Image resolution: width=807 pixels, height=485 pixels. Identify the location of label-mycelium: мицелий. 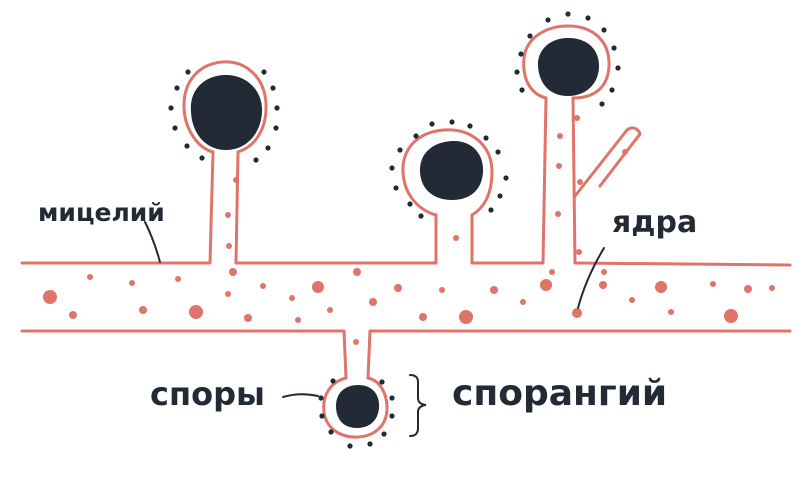
(101, 212).